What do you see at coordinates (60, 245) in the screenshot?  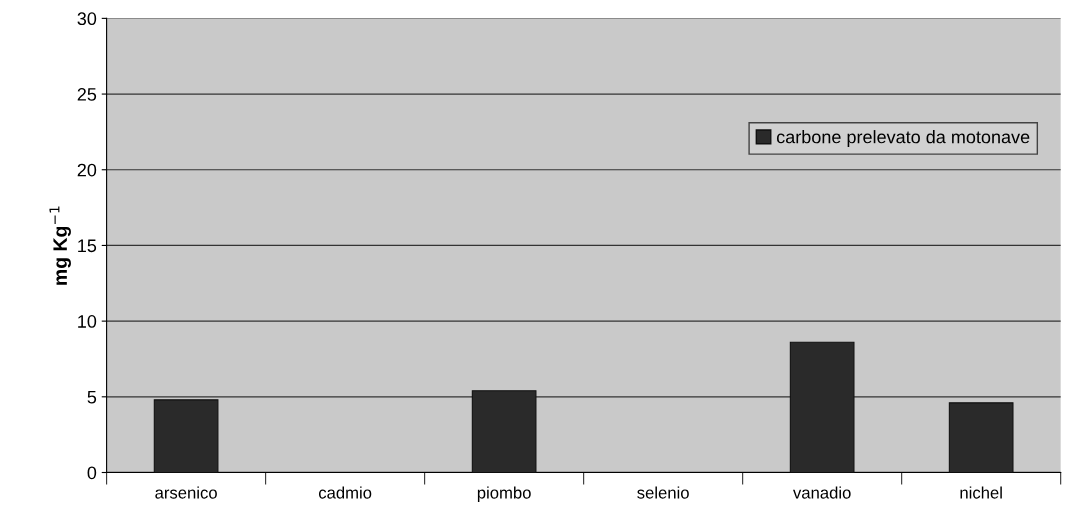 I see `y-axis-title: mg Kg$^{−1}$` at bounding box center [60, 245].